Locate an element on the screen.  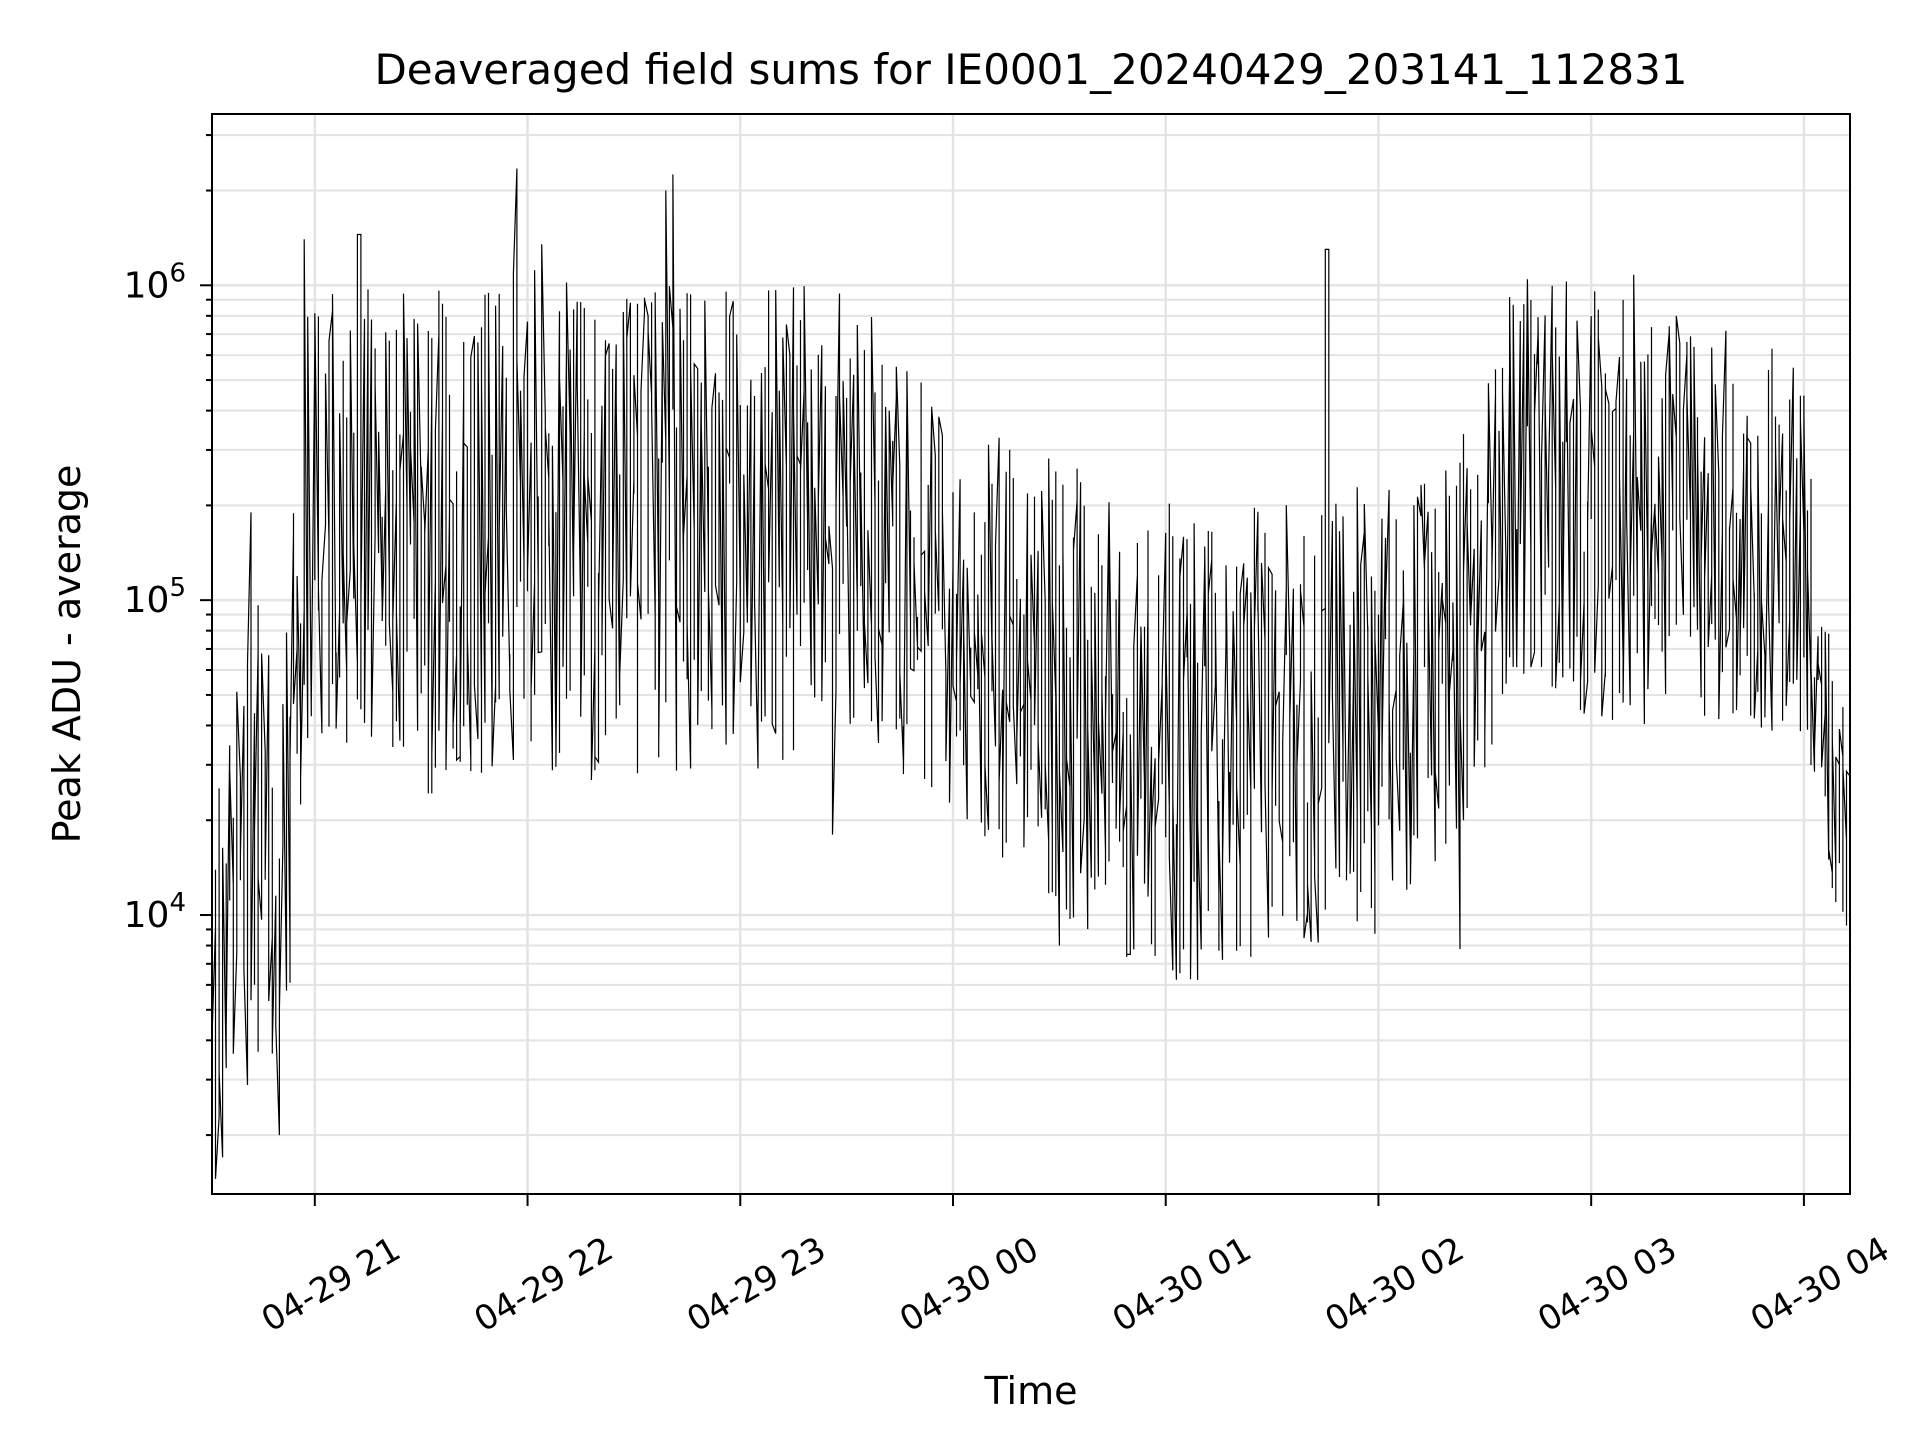
y-tick-label: 10⁵ is located at coordinates (155, 597).